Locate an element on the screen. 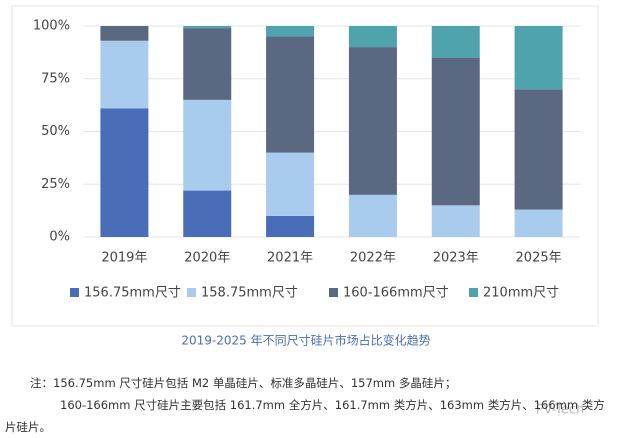 Image resolution: width=619 pixels, height=438 pixels. x-tick-label: 2021年 is located at coordinates (290, 258).